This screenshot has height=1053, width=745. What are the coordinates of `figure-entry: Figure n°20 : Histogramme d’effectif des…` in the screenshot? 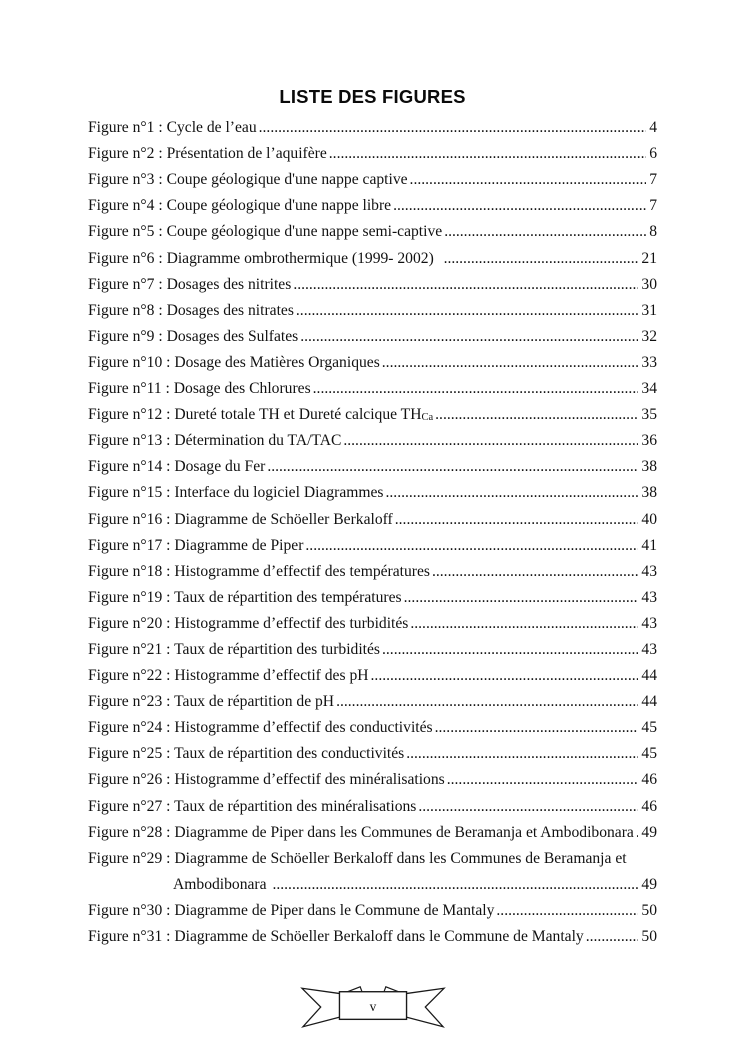 It's located at (372, 621).